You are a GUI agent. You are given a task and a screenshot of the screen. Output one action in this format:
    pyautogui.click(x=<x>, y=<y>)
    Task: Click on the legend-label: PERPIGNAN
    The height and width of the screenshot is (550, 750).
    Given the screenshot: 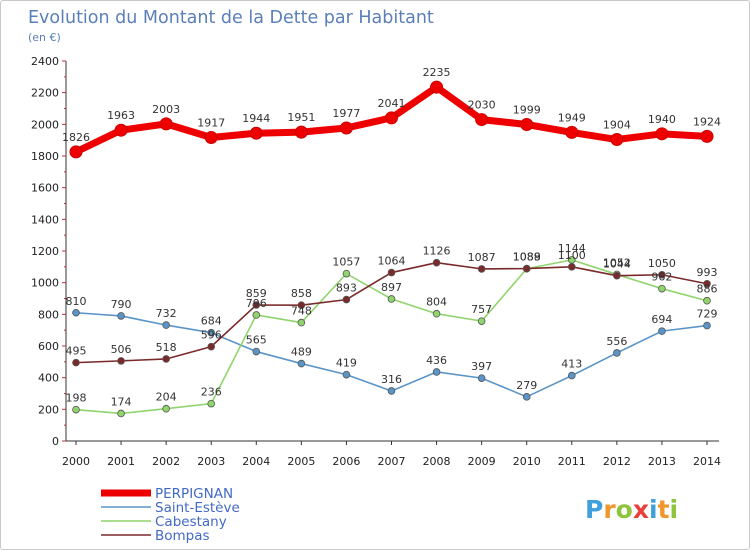 What is the action you would take?
    pyautogui.click(x=194, y=494)
    